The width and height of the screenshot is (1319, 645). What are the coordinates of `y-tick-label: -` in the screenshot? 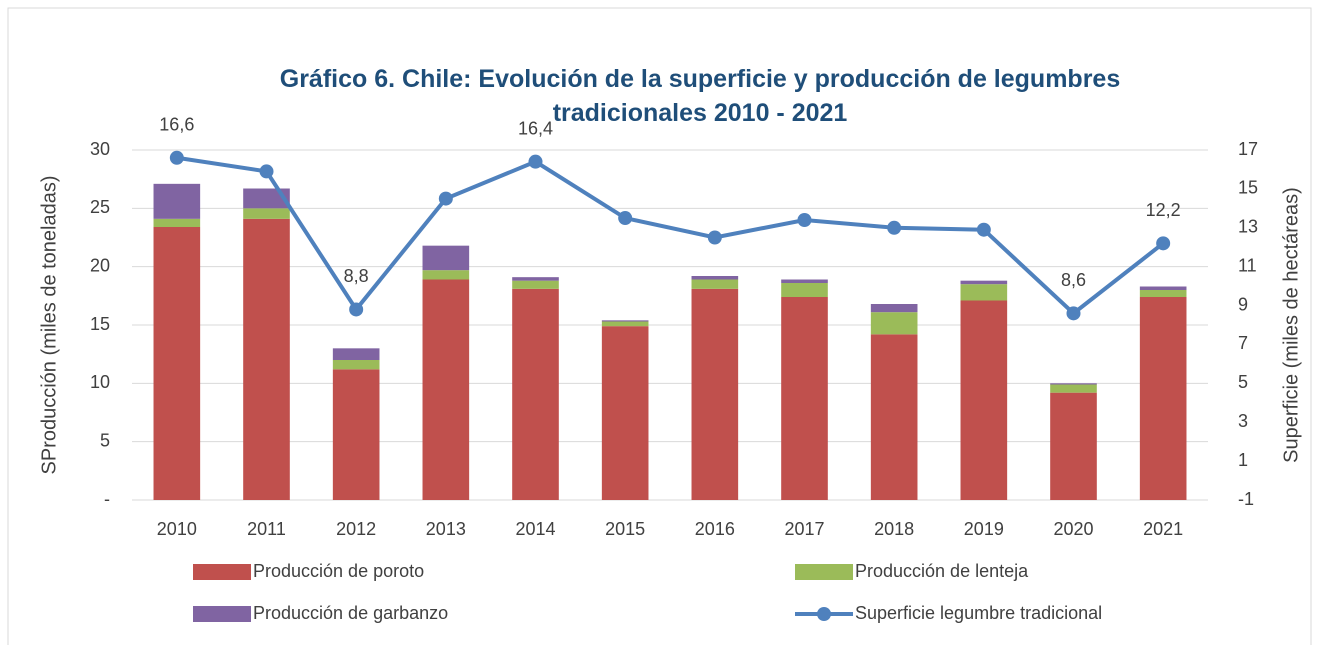 It's located at (107, 499).